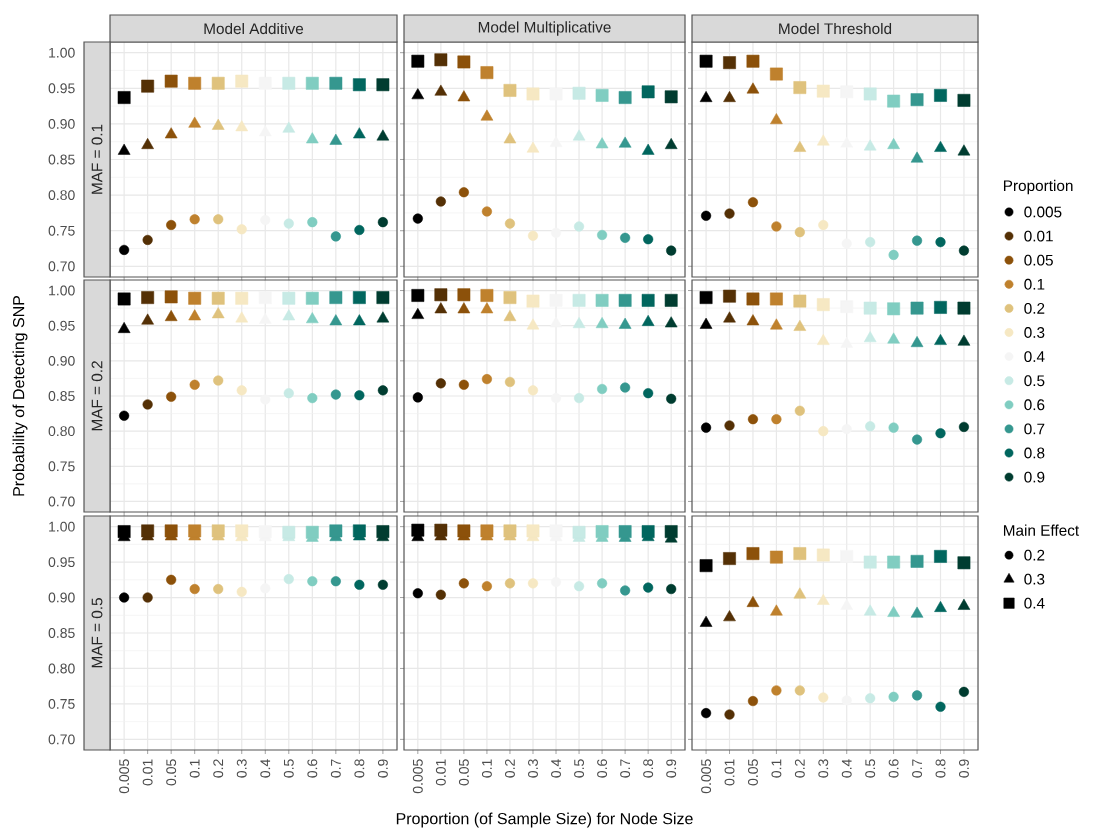 This screenshot has width=1098, height=832. What do you see at coordinates (97, 159) in the screenshot?
I see `text: MAF = 0.1` at bounding box center [97, 159].